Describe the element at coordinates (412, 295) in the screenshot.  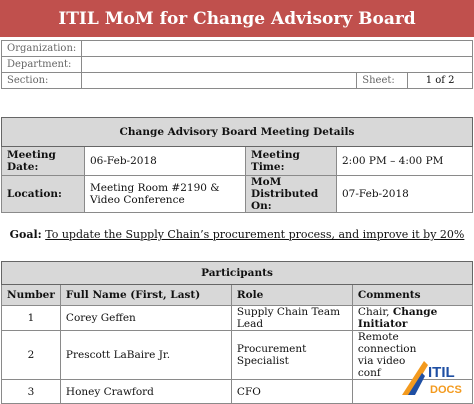
I see `col-comments: Comments` at that location.